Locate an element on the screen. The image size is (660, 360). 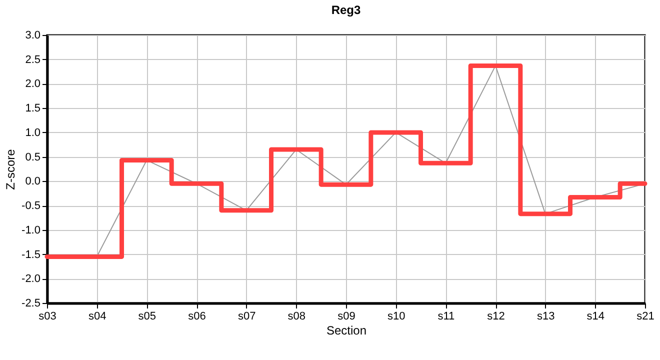
x-tick-label: s12 is located at coordinates (496, 316).